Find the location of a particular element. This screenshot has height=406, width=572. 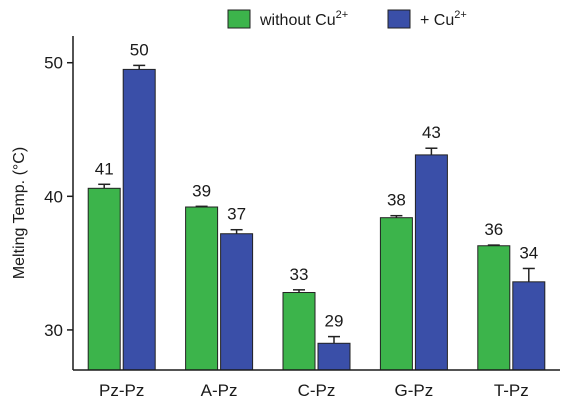

data-label: 34 is located at coordinates (528, 252).